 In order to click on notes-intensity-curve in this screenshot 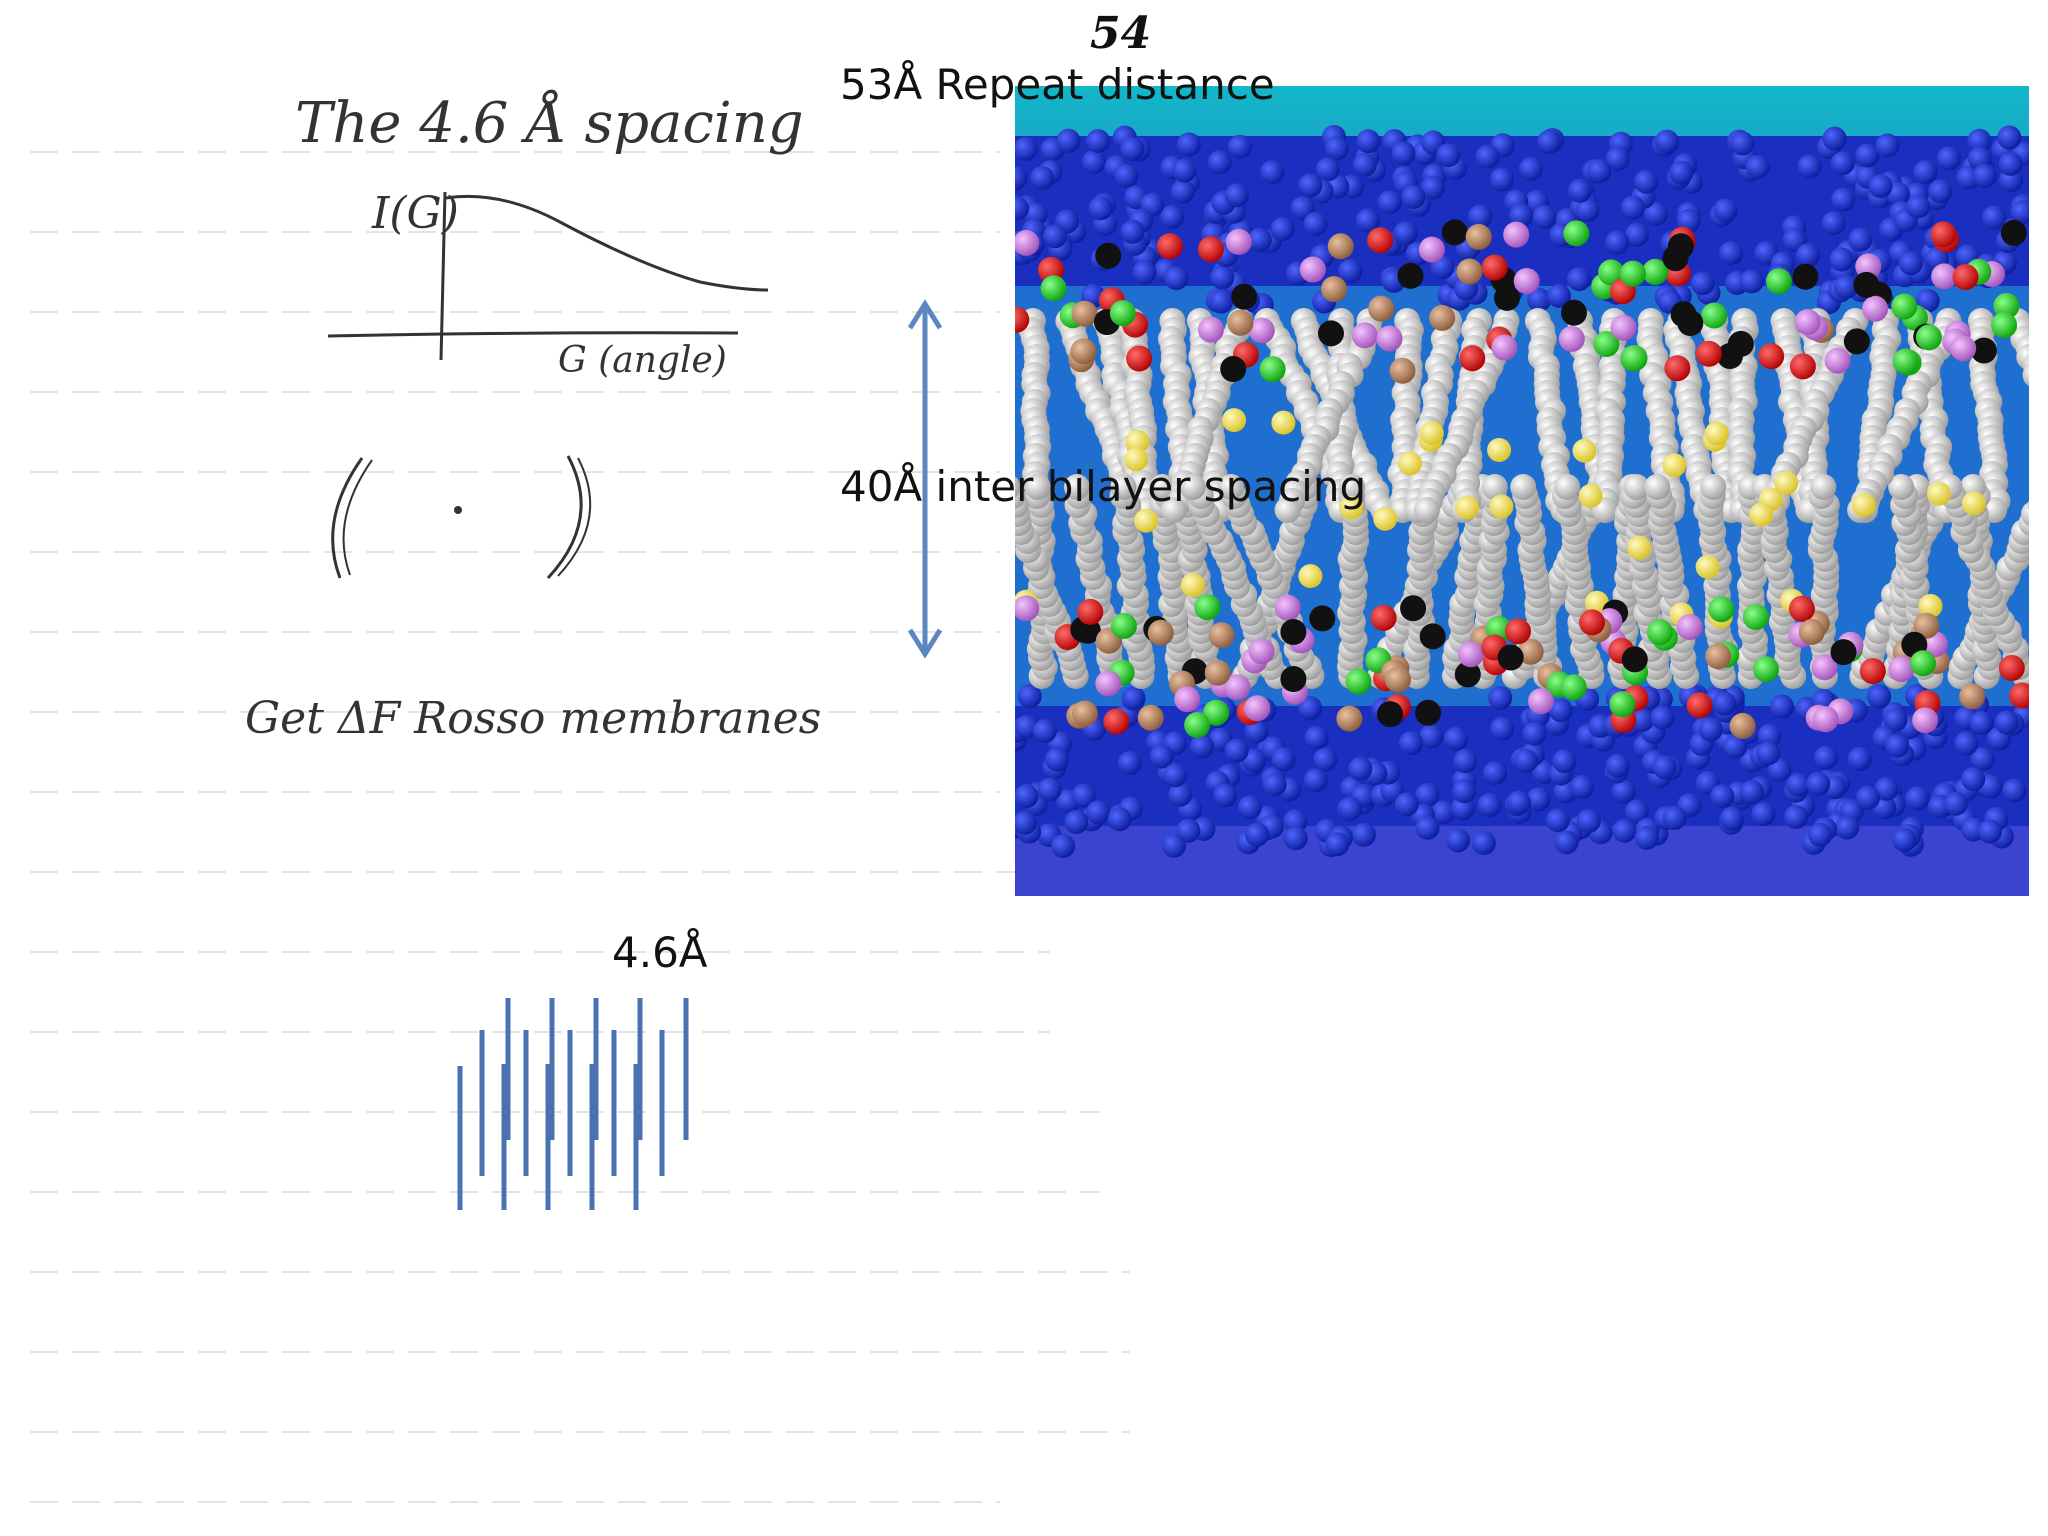, I will do `click(607, 243)`.